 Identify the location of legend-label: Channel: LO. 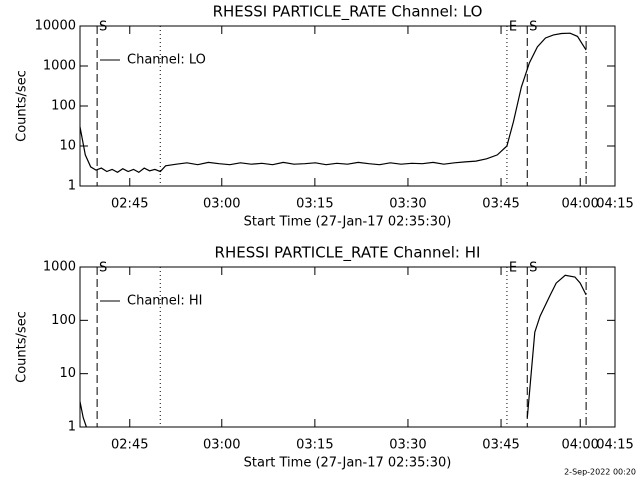
(166, 60).